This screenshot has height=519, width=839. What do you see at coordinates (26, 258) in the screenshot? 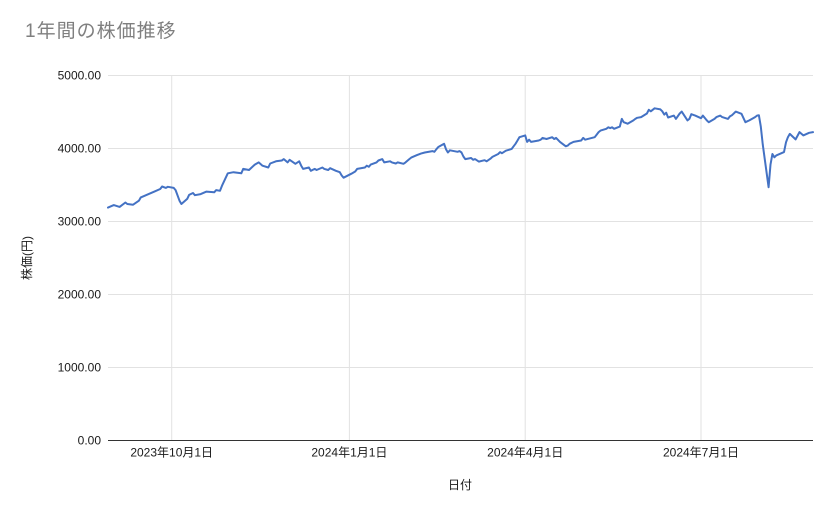
I see `y-axis-title: 株価(円)` at bounding box center [26, 258].